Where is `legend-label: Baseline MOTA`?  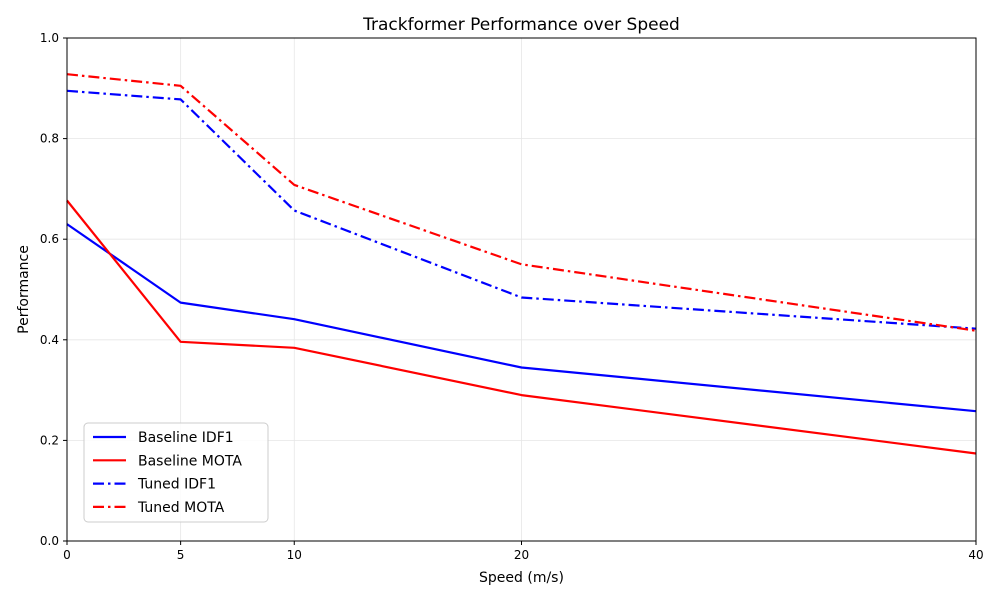
legend-label: Baseline MOTA is located at coordinates (190, 461).